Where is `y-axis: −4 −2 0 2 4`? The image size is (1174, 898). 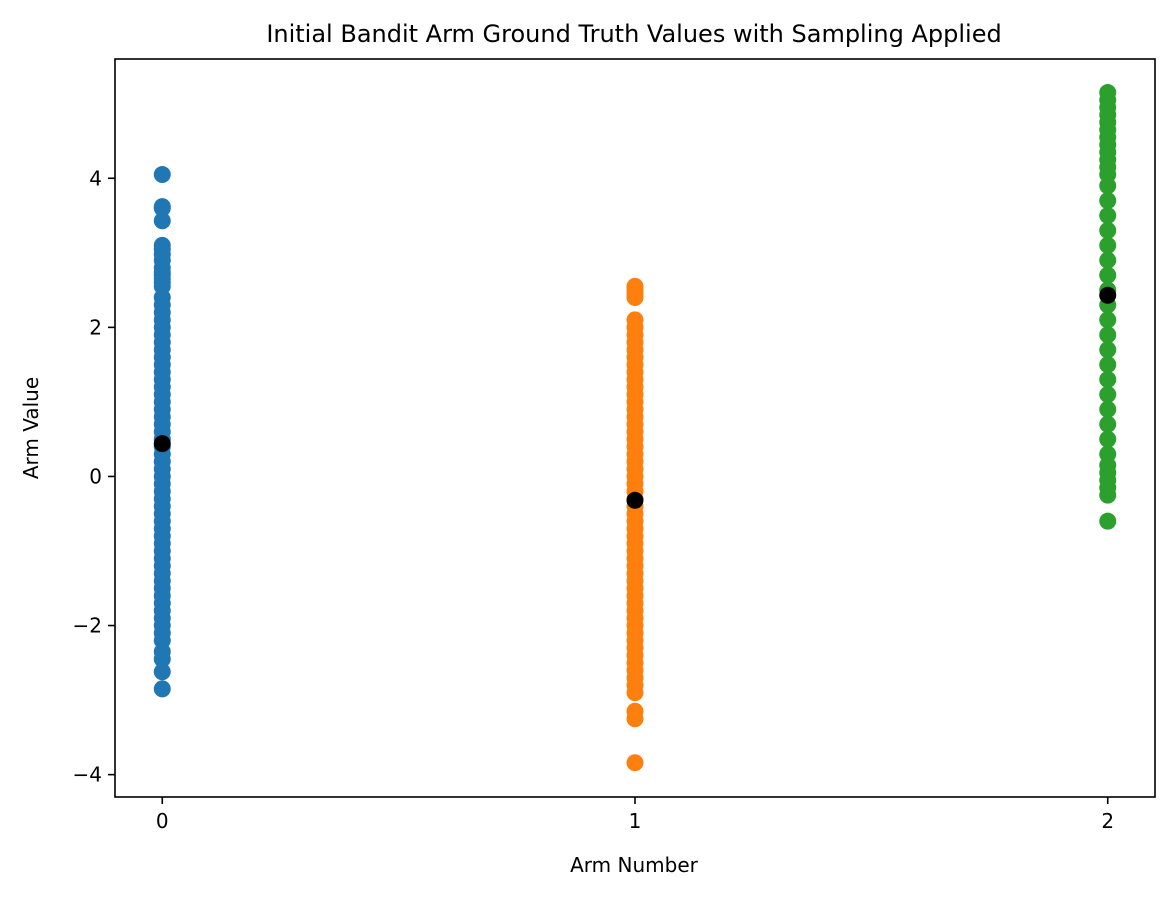
y-axis: −4 −2 0 2 4 is located at coordinates (94, 476).